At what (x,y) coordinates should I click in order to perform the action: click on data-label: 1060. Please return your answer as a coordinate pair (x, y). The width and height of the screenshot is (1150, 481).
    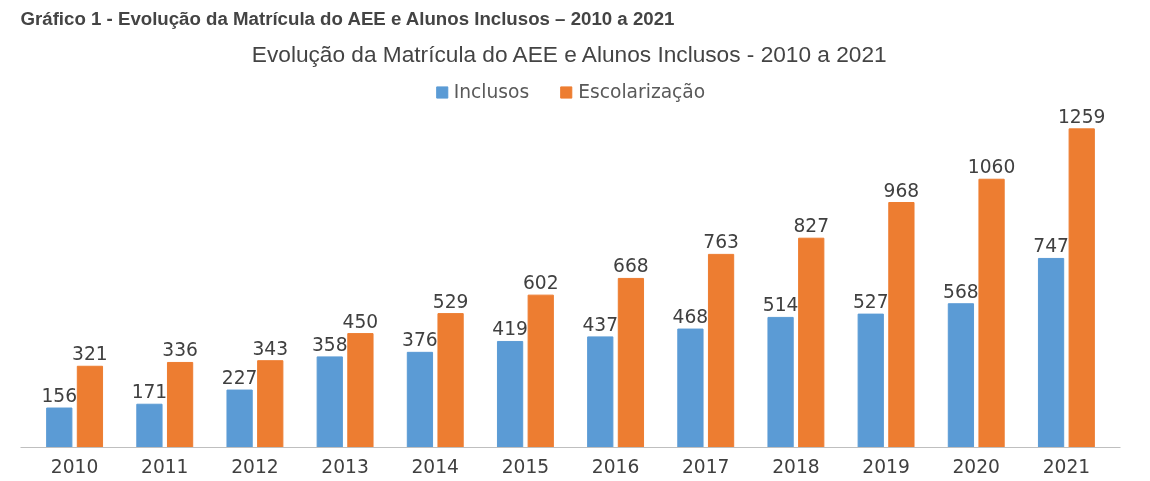
    Looking at the image, I should click on (991, 167).